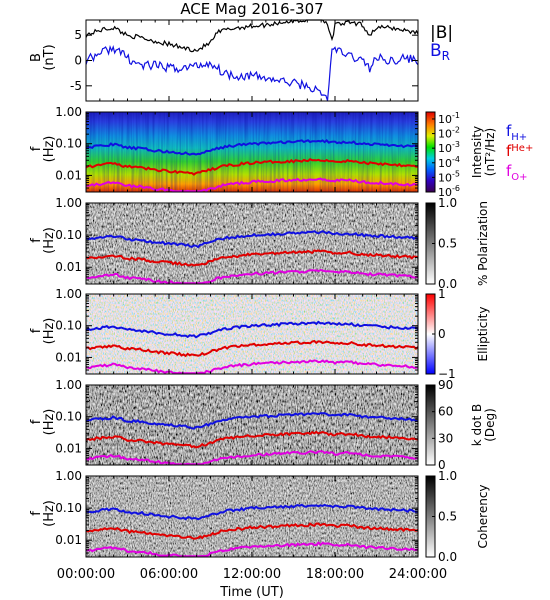  I want to click on series-line-b-total, so click(252, 35).